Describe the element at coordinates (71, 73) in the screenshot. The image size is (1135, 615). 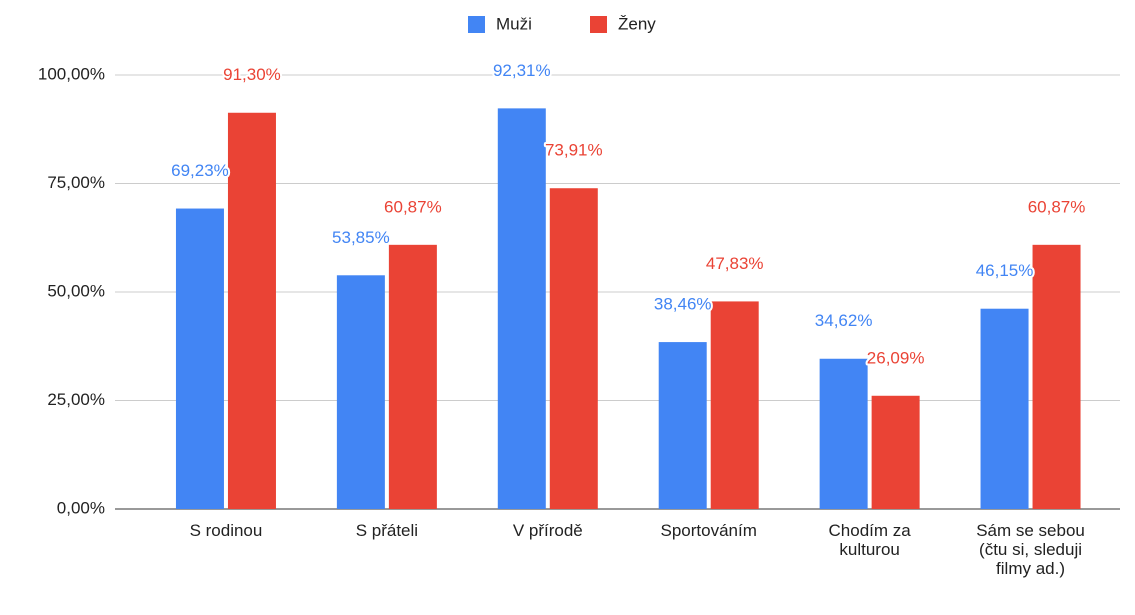
I see `y-tick-label: 100,00%` at that location.